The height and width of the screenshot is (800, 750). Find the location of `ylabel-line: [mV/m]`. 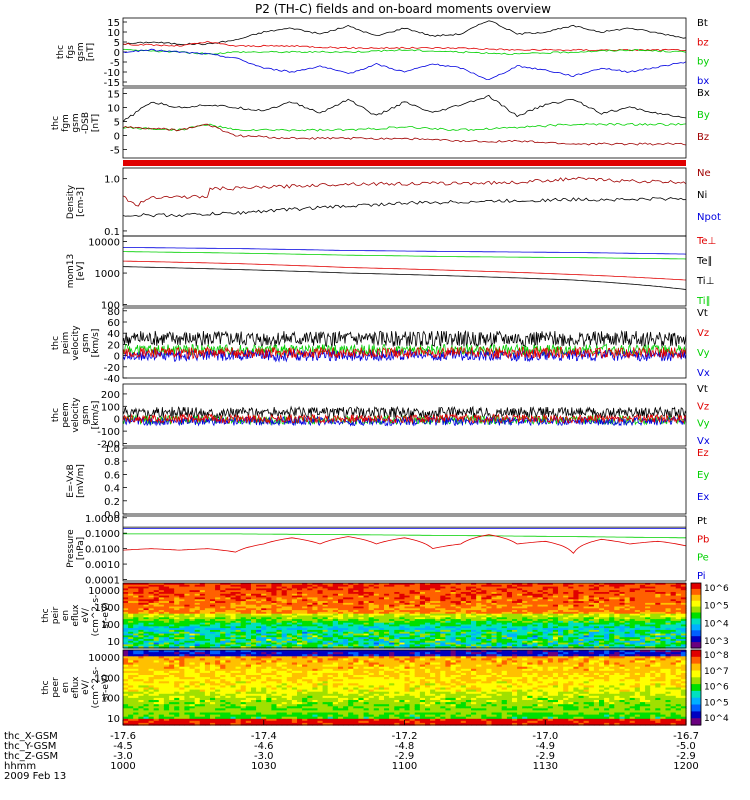

ylabel-line: [mV/m] is located at coordinates (81, 481).